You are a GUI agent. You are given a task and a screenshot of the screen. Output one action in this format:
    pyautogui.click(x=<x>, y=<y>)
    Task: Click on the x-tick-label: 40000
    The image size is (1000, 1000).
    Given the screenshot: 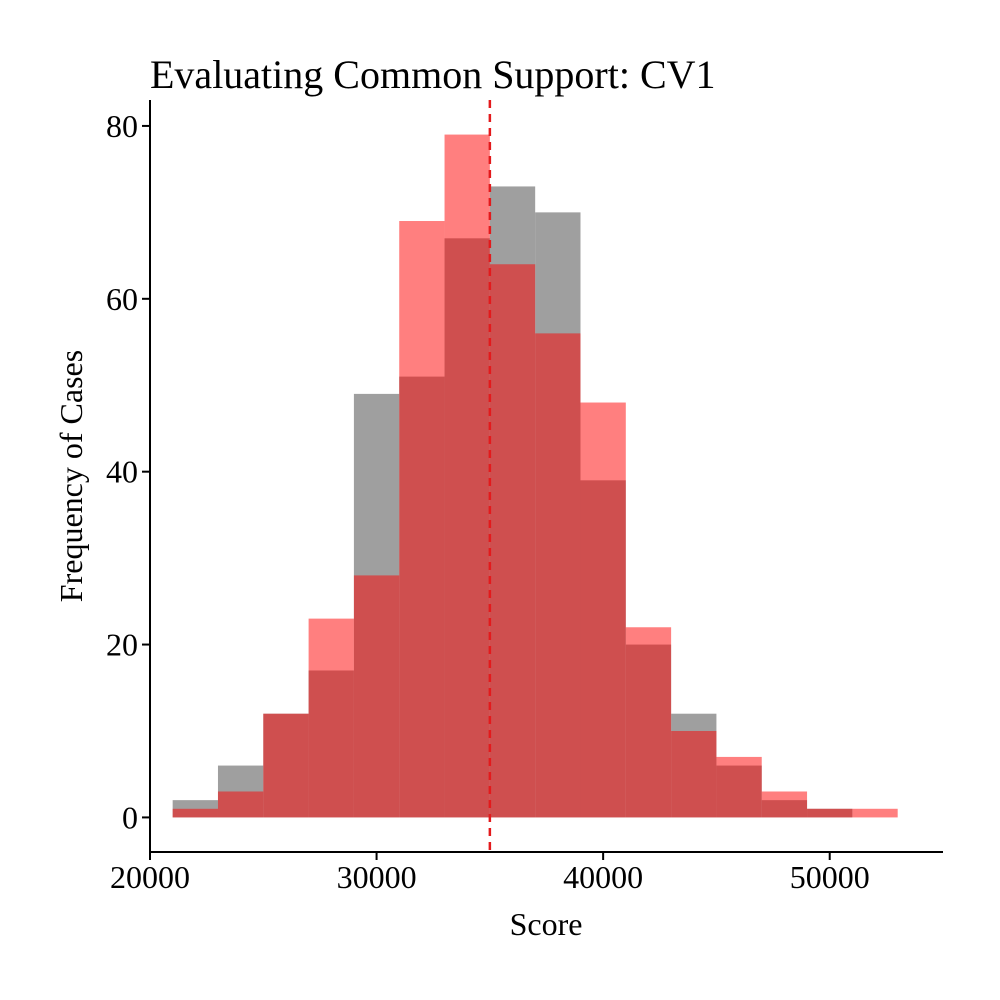 What is the action you would take?
    pyautogui.click(x=603, y=877)
    